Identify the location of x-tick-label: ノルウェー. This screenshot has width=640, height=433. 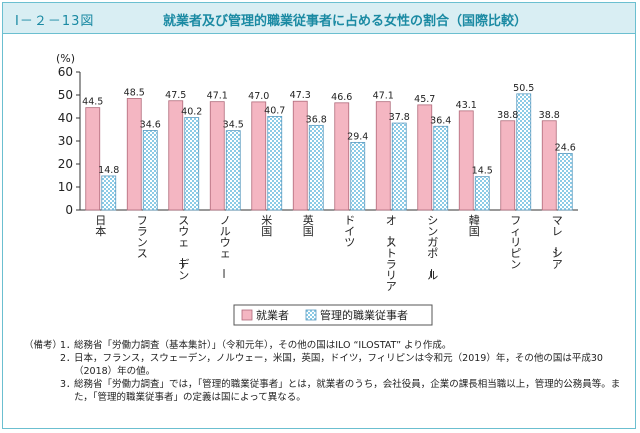
(224, 246).